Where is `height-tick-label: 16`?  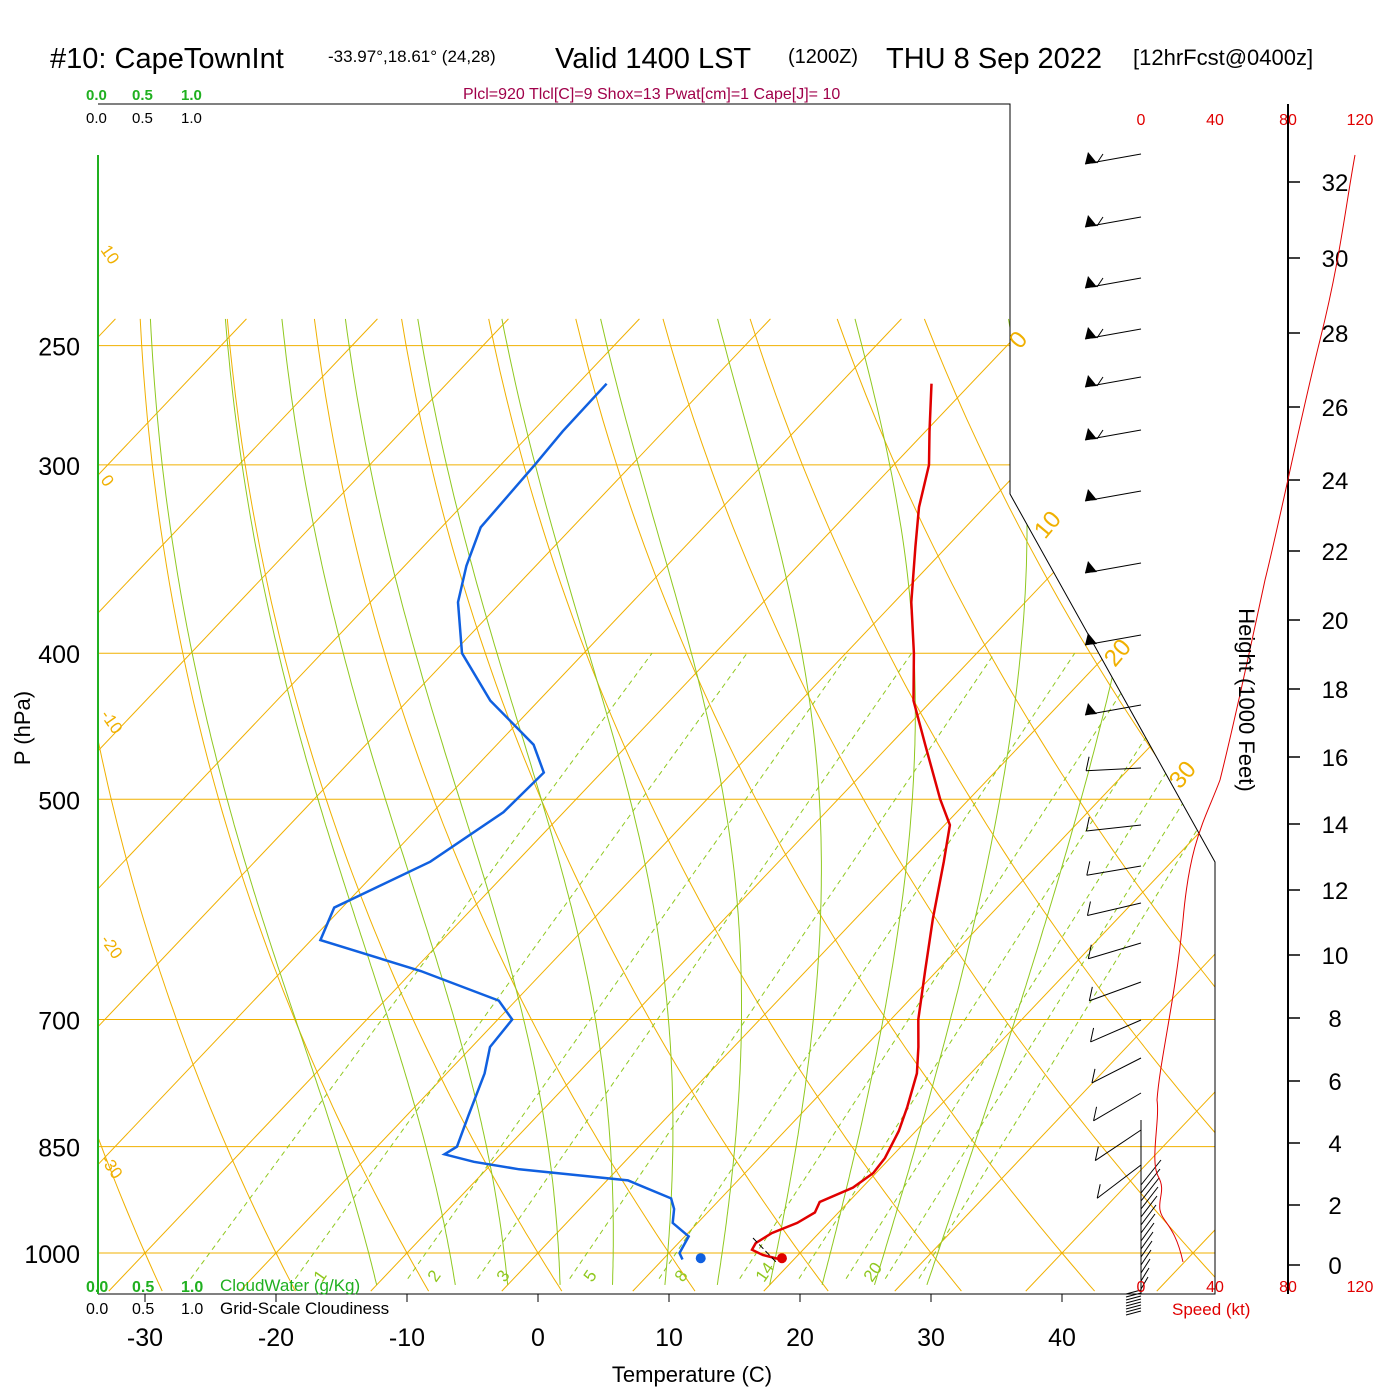 height-tick-label: 16 is located at coordinates (1335, 758).